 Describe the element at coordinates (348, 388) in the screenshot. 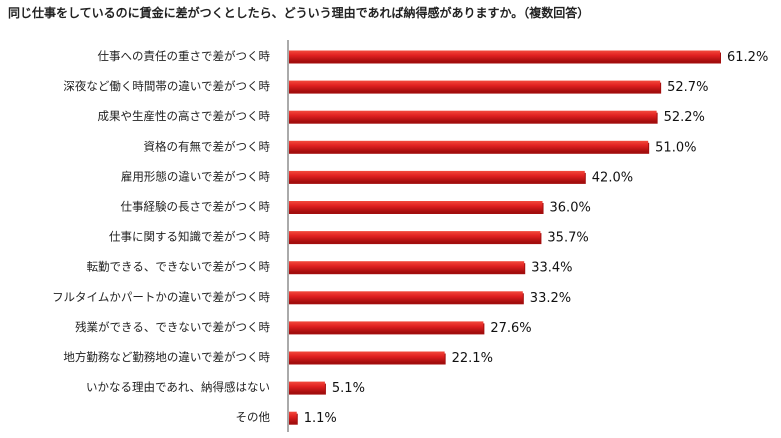

I see `value-label: 5.1%` at that location.